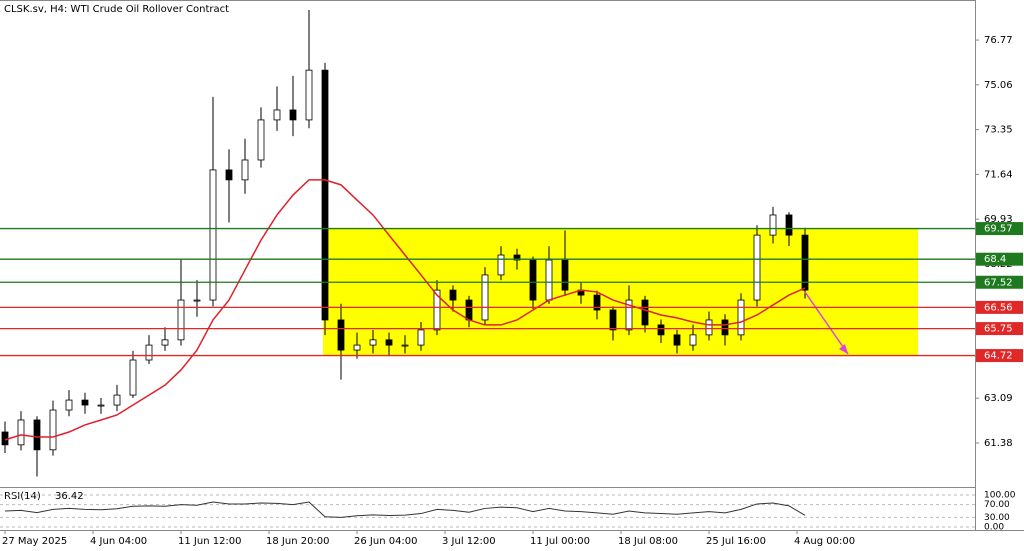 The width and height of the screenshot is (1024, 551). I want to click on level-label: 66.56, so click(998, 307).